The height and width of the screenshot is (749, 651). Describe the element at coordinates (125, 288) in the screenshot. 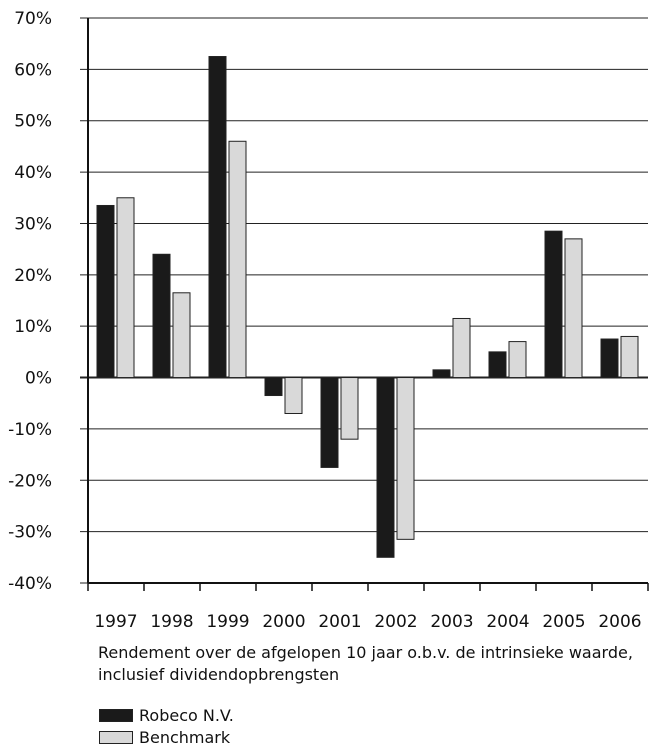

I see `bar-benchmark-1997` at that location.